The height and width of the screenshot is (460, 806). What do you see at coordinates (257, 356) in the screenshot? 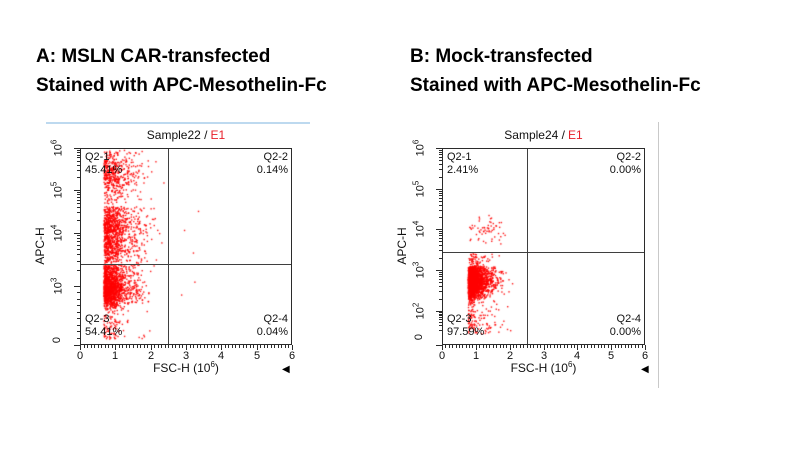
I see `x-tick-label: 5` at bounding box center [257, 356].